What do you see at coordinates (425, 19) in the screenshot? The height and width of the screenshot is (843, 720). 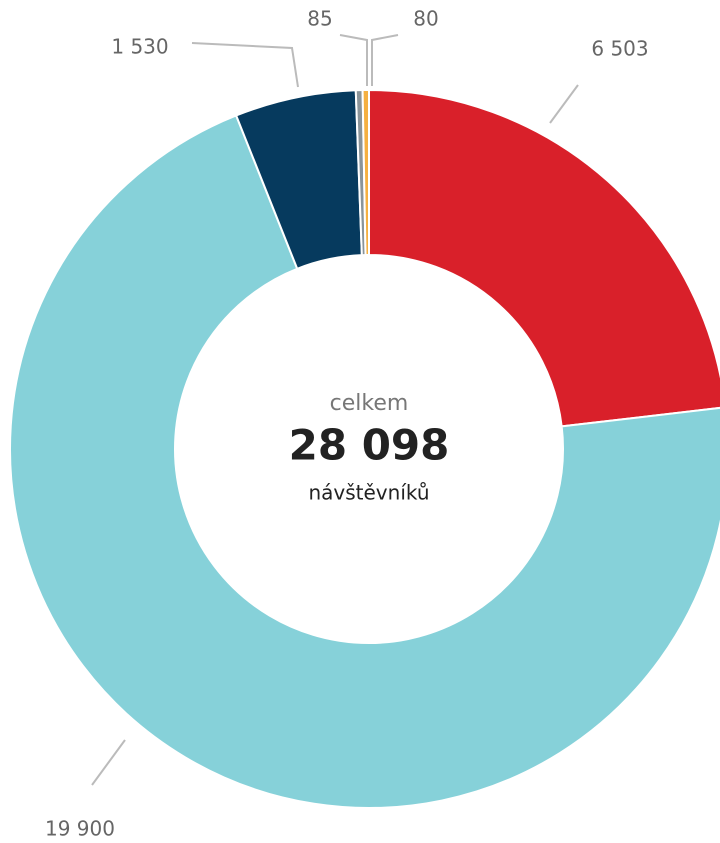 I see `value-label: 80` at bounding box center [425, 19].